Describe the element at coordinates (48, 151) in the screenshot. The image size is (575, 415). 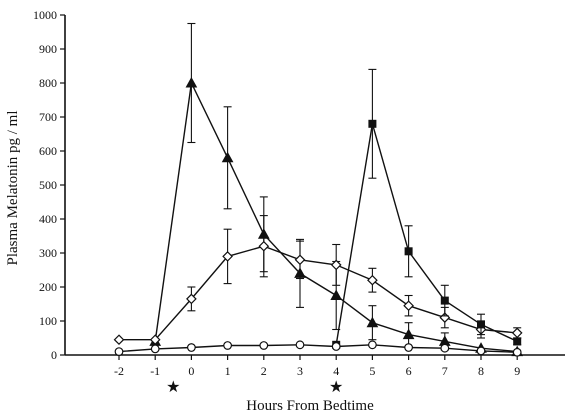
I see `y-tick-label: 600` at that location.